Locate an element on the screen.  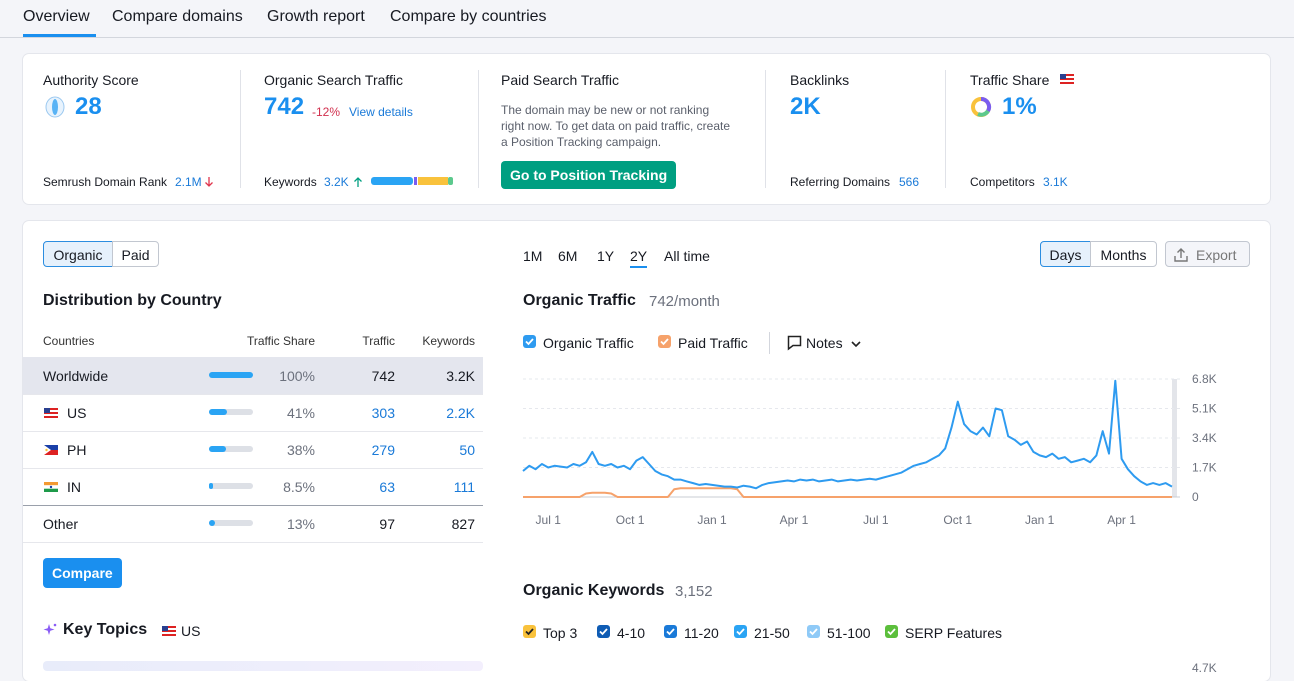
chart-title: Organic Traffic is located at coordinates (579, 300).